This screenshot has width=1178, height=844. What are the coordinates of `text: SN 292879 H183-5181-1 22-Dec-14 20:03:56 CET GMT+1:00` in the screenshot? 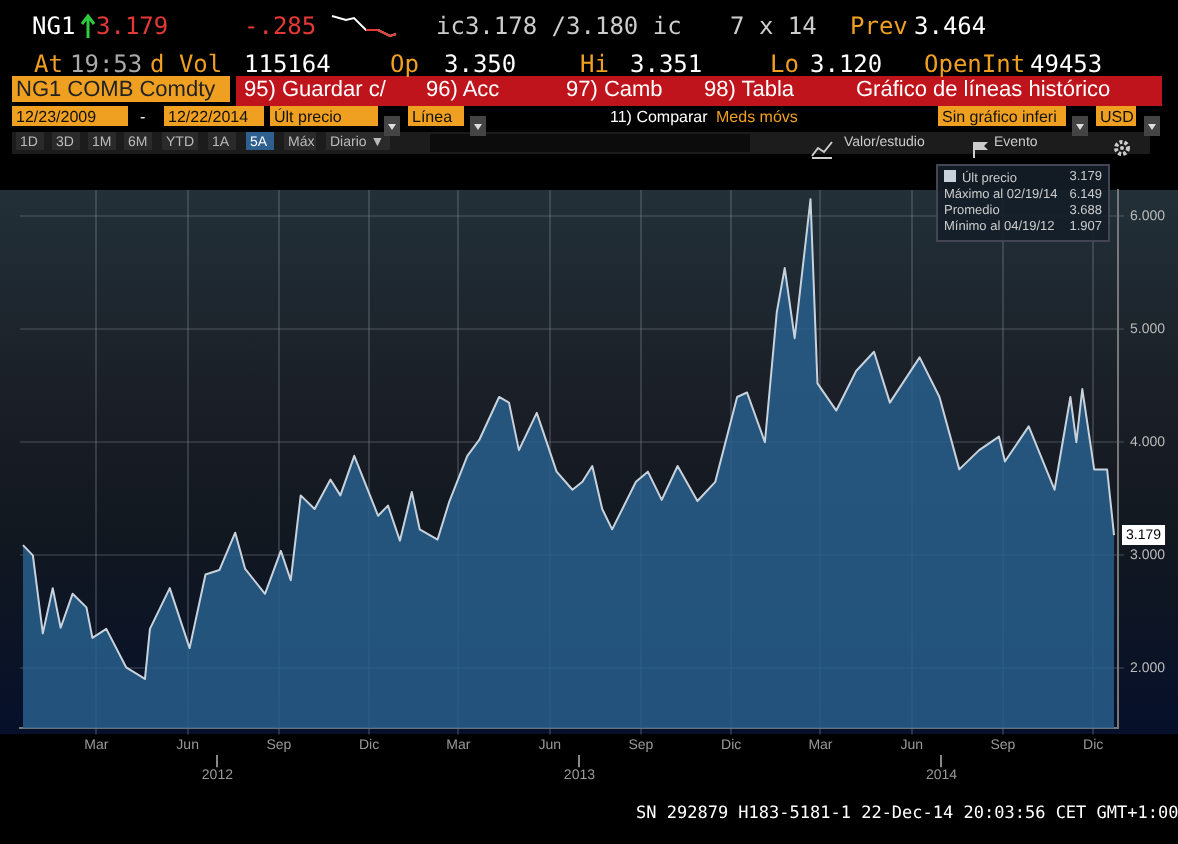 It's located at (907, 814).